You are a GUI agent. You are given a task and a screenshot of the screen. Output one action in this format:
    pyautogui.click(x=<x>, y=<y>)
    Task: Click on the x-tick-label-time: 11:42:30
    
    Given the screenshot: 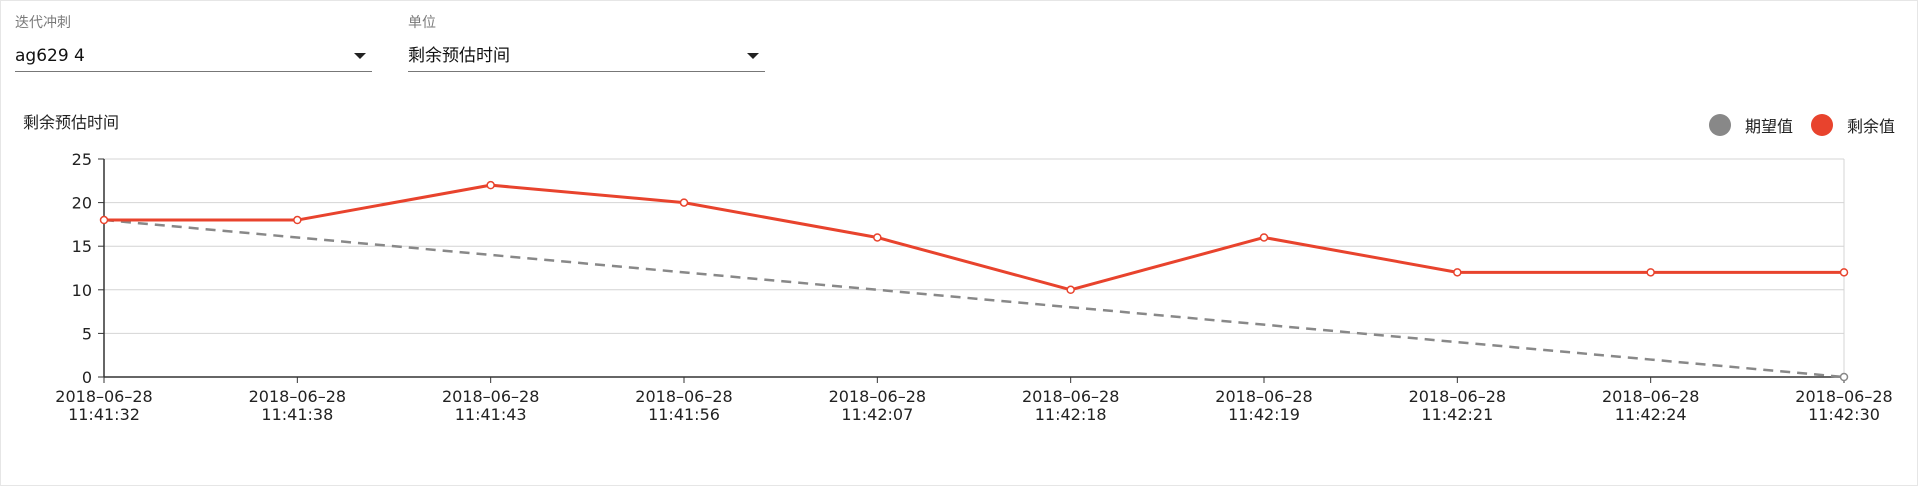 What is the action you would take?
    pyautogui.click(x=1844, y=414)
    